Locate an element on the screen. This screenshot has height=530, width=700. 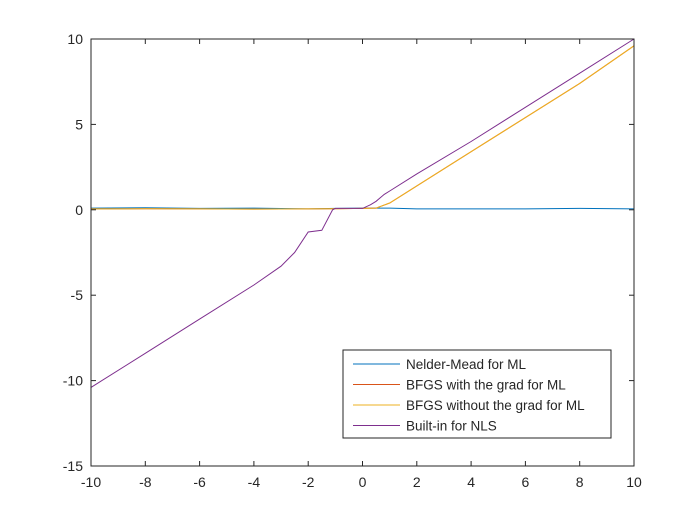
legend-label-2: BFGS with the grad for ML is located at coordinates (486, 385).